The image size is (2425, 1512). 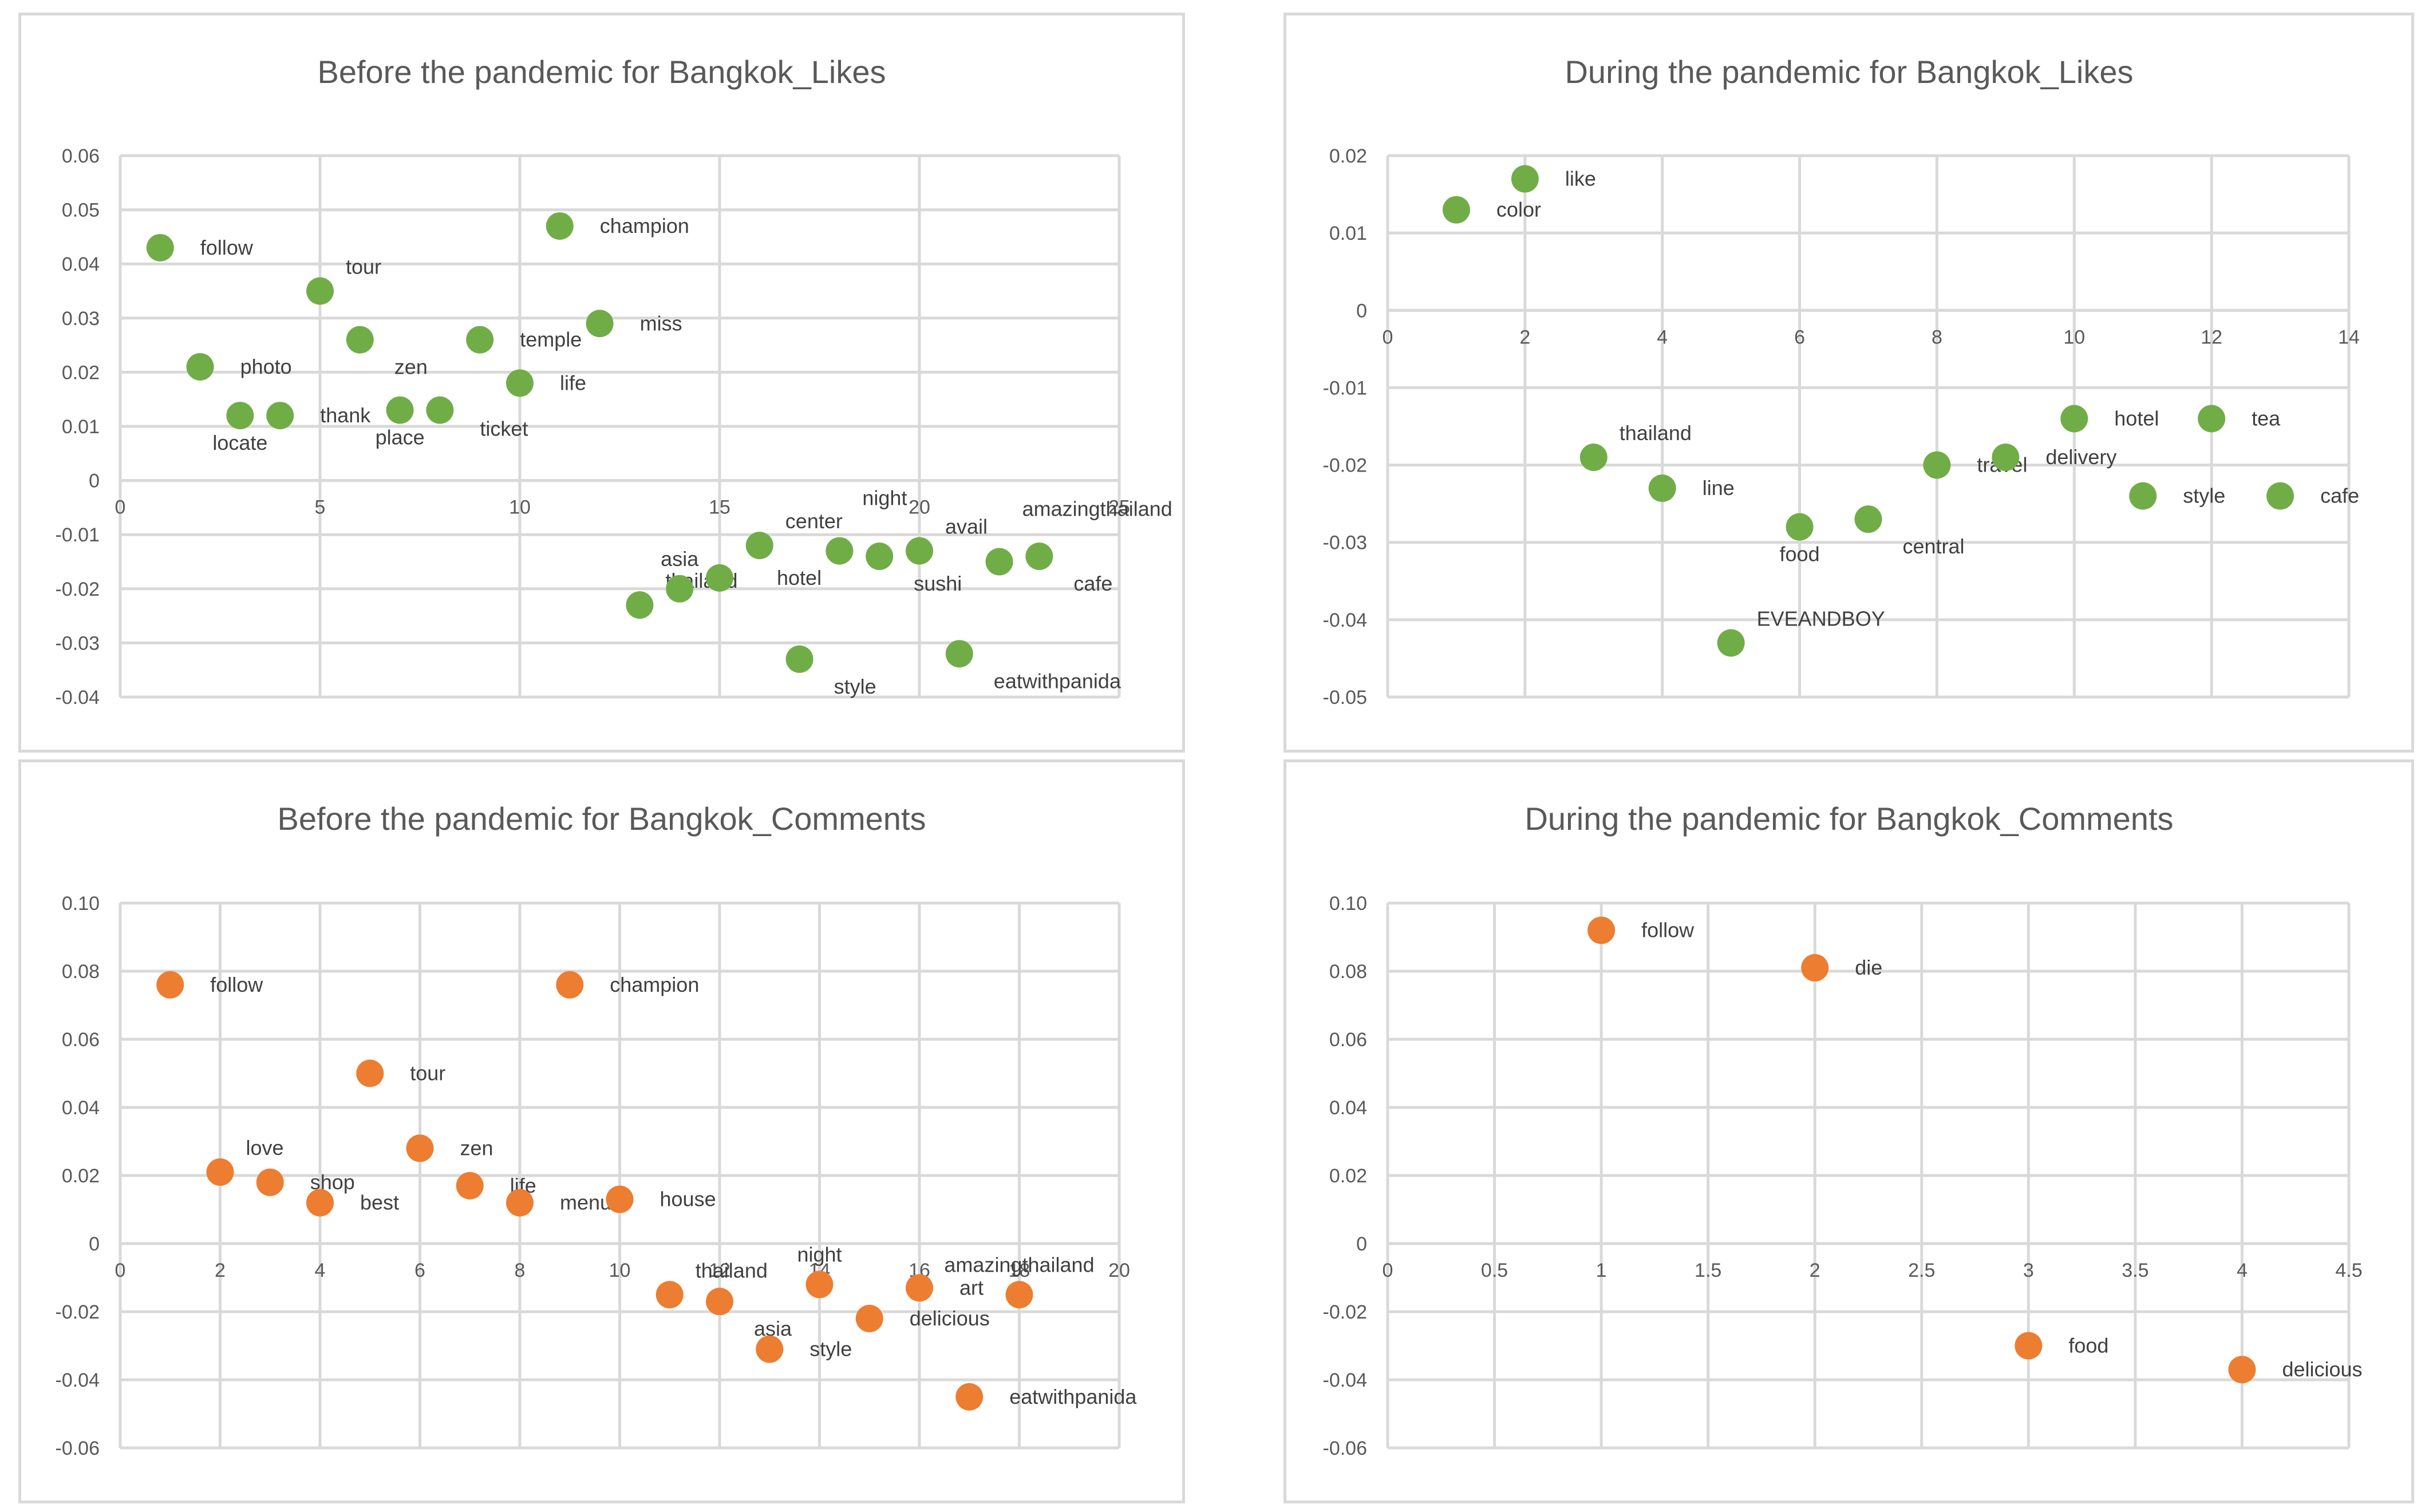 What do you see at coordinates (573, 382) in the screenshot?
I see `data-label-life: life` at bounding box center [573, 382].